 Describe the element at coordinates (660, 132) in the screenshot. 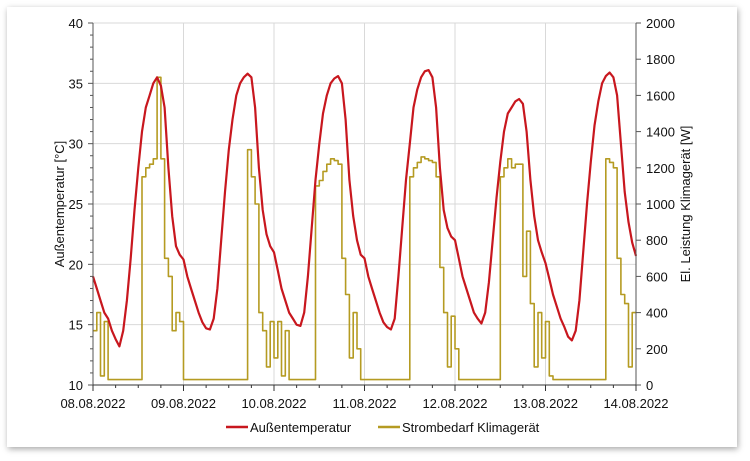

I see `y-right-tick-label: 1400` at that location.